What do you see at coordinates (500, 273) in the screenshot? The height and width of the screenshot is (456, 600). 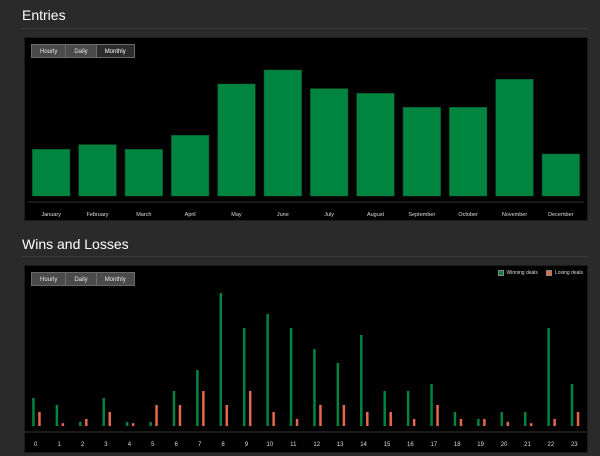 I see `winning-swatch` at bounding box center [500, 273].